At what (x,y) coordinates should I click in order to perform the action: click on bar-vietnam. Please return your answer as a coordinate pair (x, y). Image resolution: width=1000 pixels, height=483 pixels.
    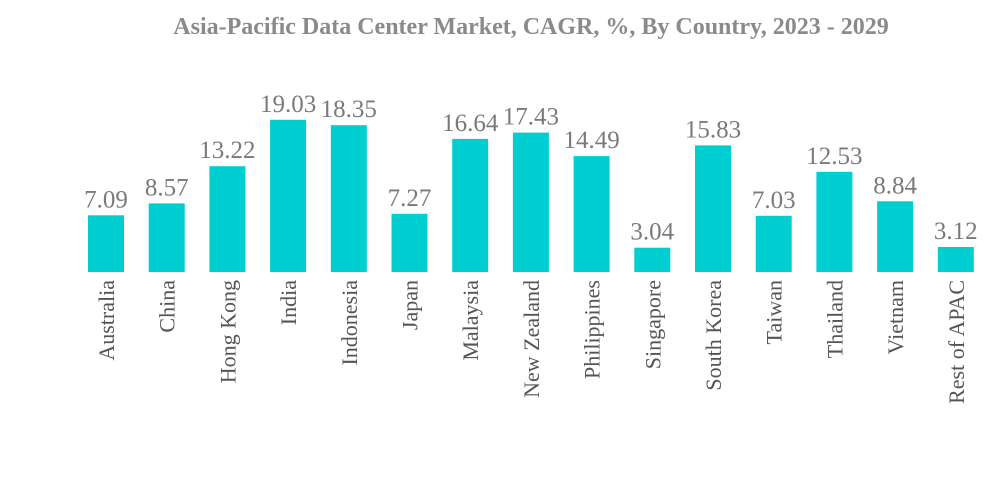
    Looking at the image, I should click on (895, 236).